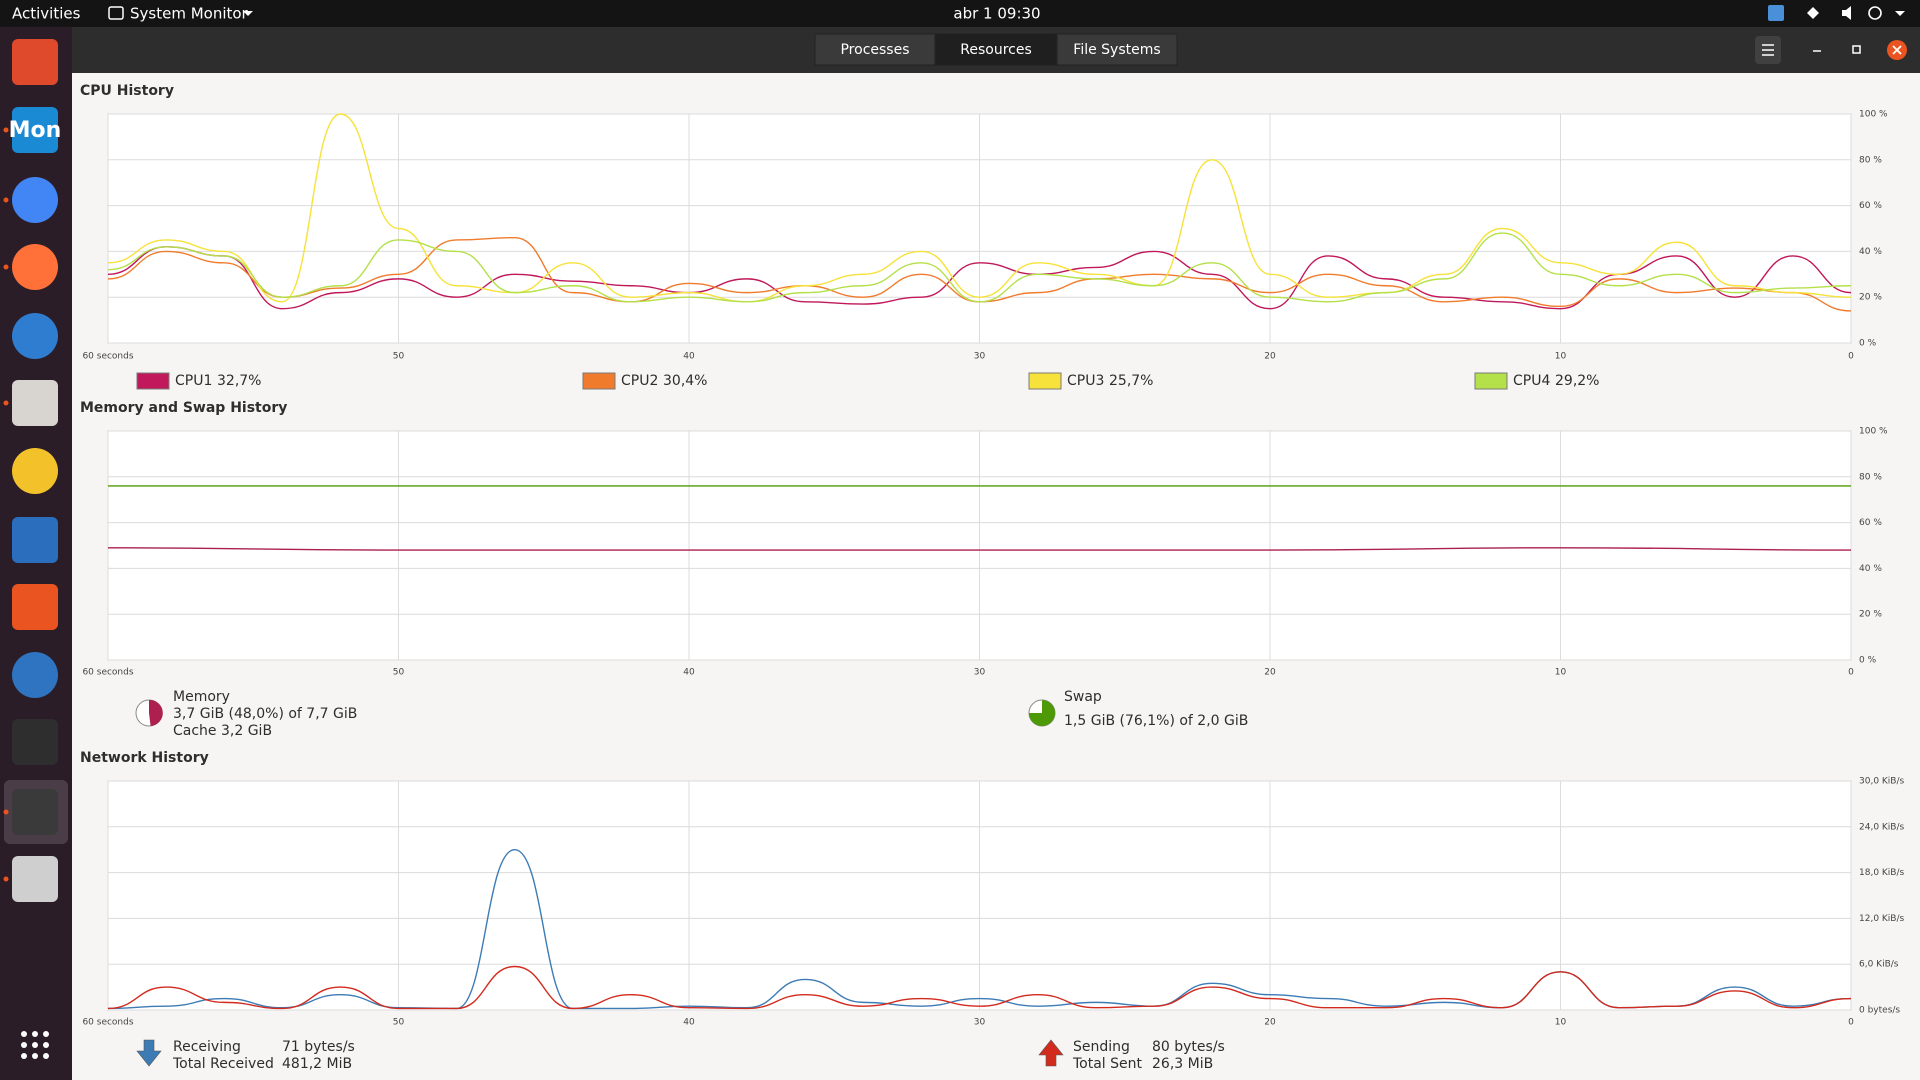  Describe the element at coordinates (1900, 13) in the screenshot. I see `system-menu-arrow` at that location.